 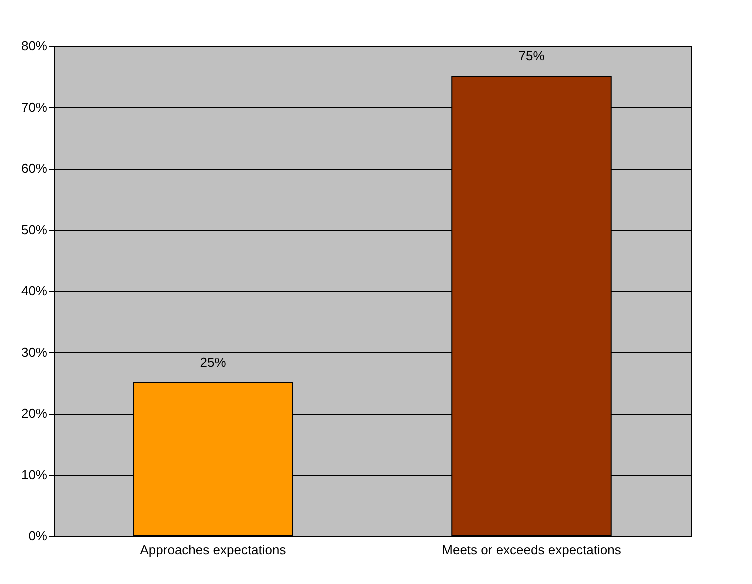 I want to click on y-tick-label: 20%, so click(x=34, y=413).